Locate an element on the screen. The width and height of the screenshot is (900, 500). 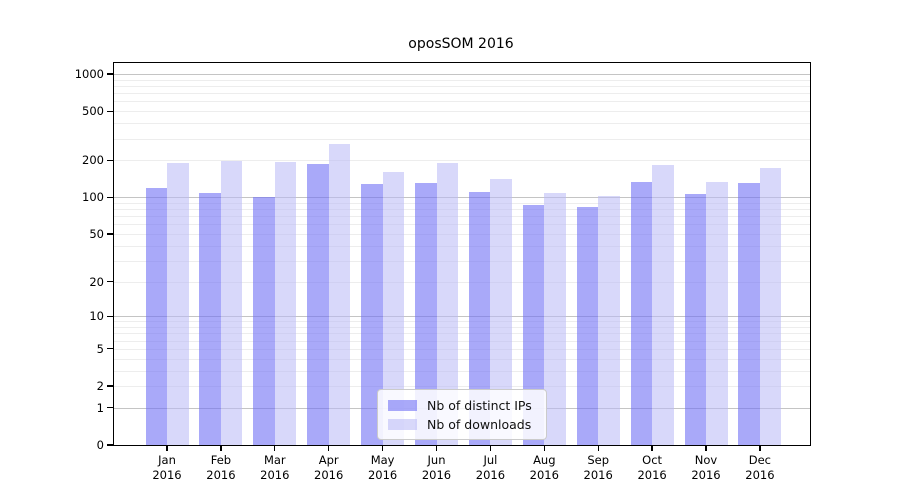
bar-distinct-ips-feb is located at coordinates (210, 319).